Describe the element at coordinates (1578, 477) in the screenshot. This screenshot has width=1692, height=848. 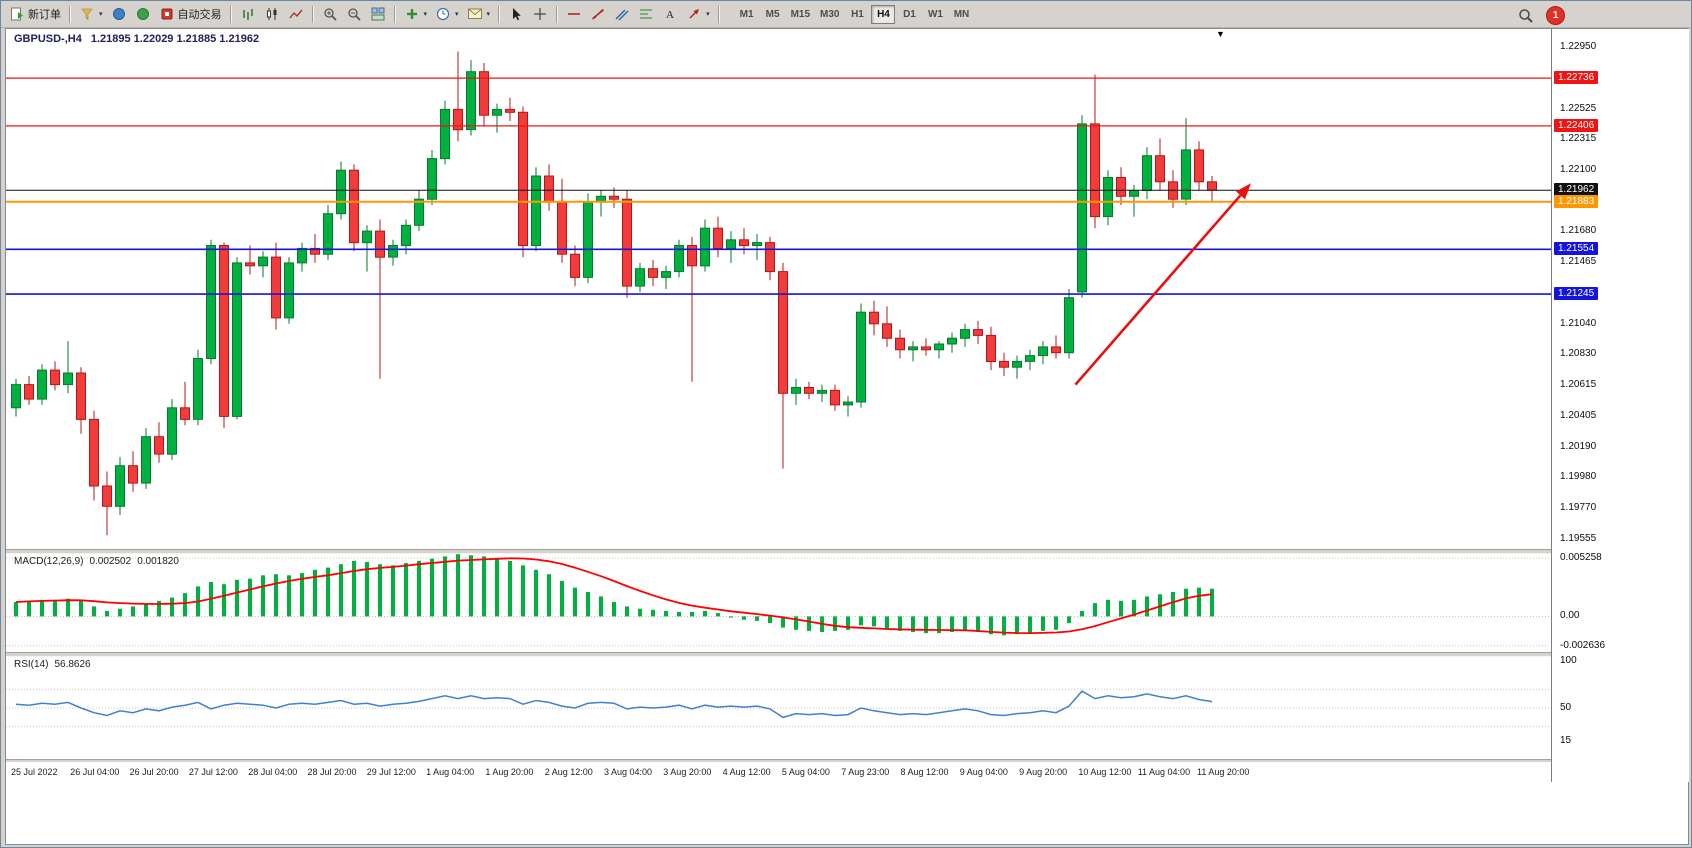
I see `price-axis-label: 1.19980` at that location.